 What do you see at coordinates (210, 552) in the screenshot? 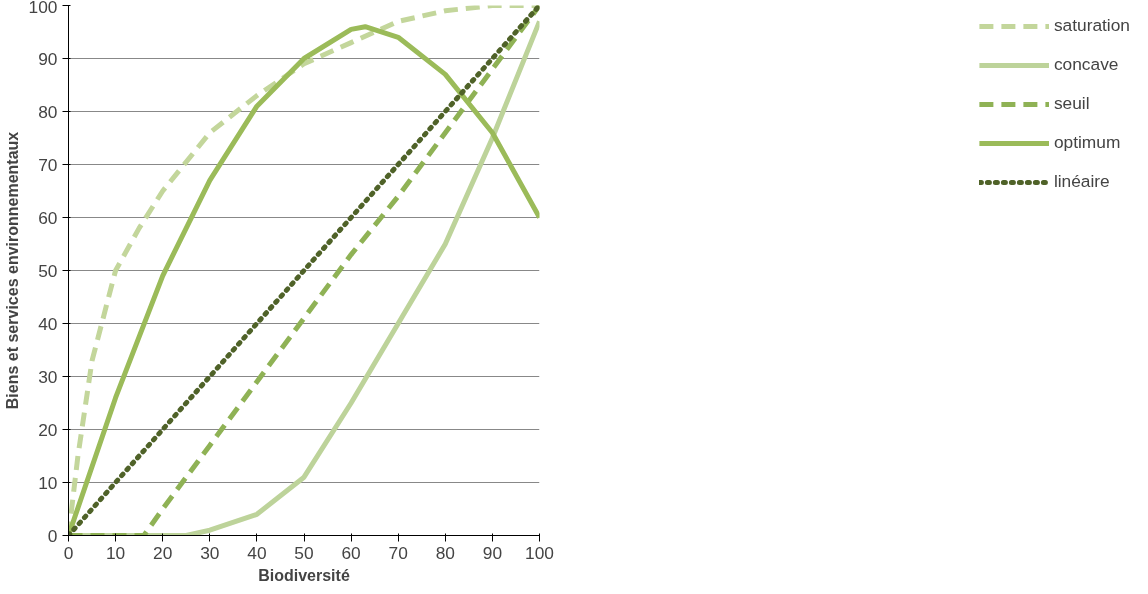
I see `x-tick-label: 30` at bounding box center [210, 552].